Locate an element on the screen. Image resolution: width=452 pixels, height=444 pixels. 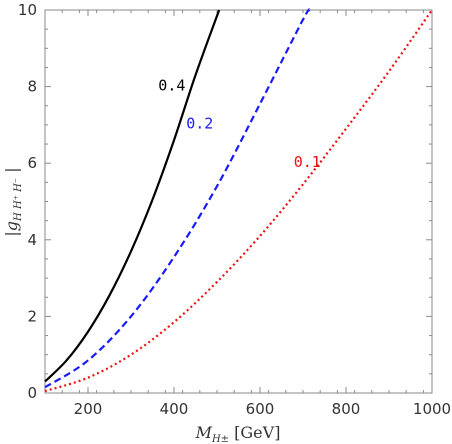
series-label-0.1: 0.1 is located at coordinates (307, 162).